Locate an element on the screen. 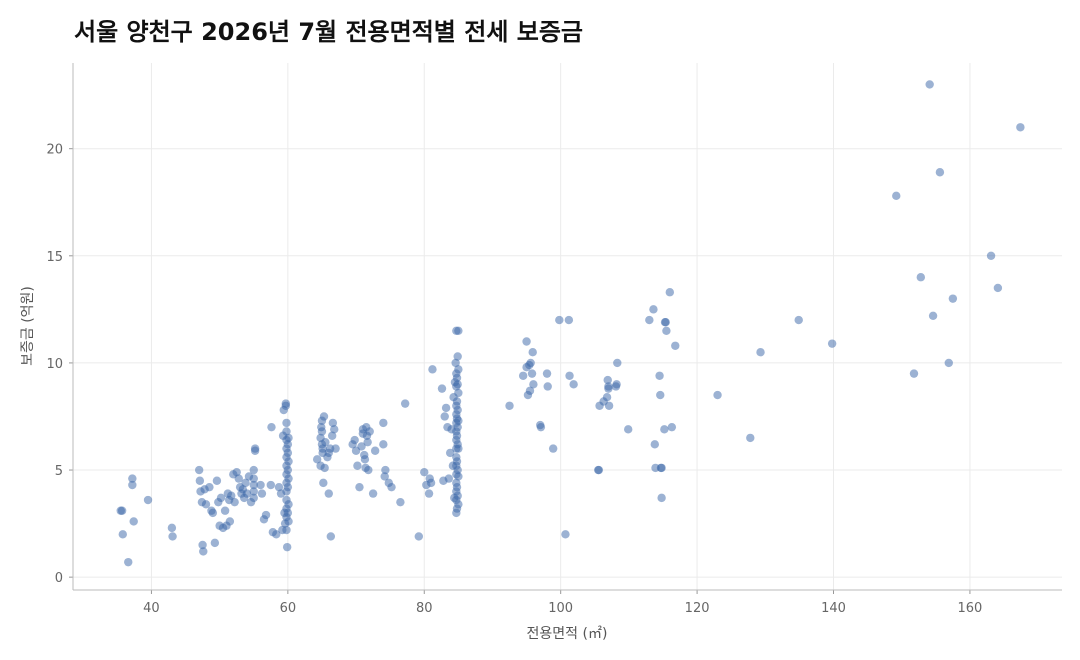  y-axis-label: 보증금 (억원) is located at coordinates (28, 326).